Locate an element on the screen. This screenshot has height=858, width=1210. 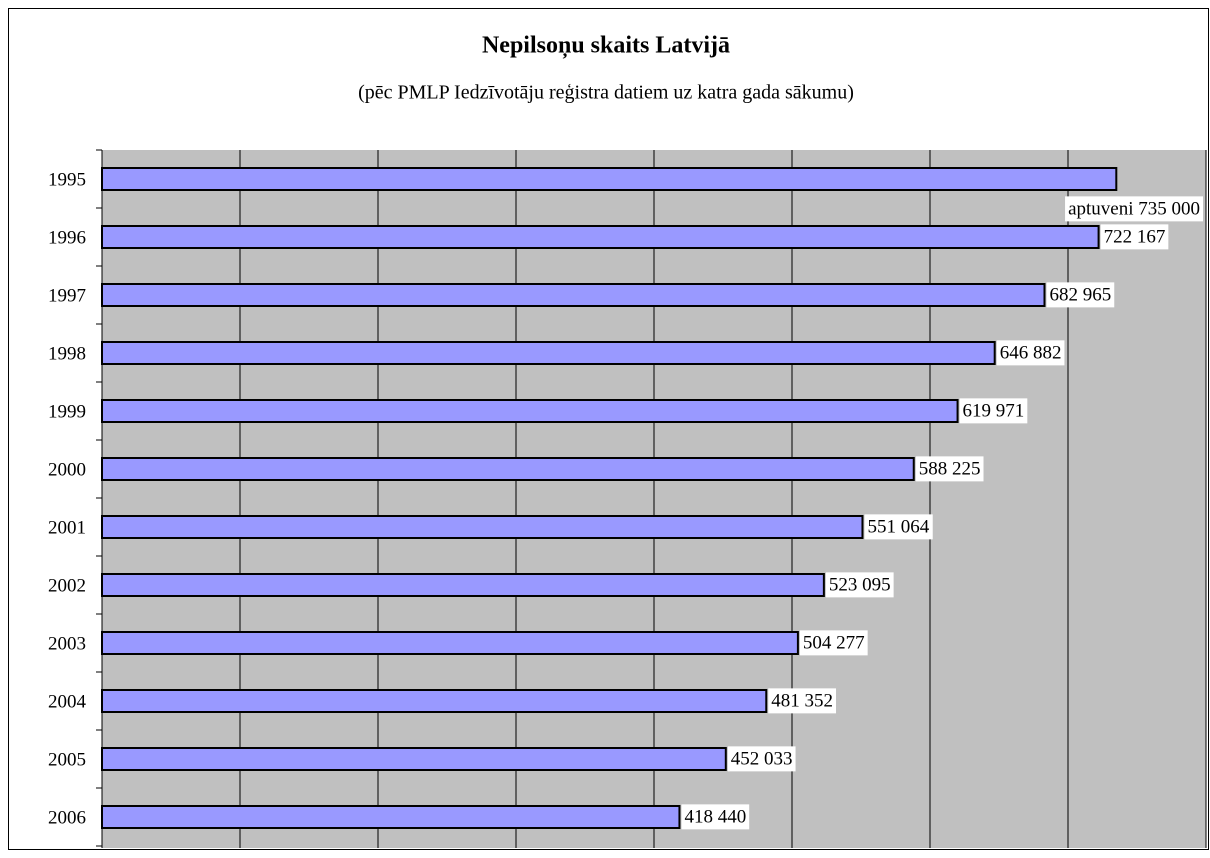
value-label: aptuveni 735 000 is located at coordinates (1134, 208).